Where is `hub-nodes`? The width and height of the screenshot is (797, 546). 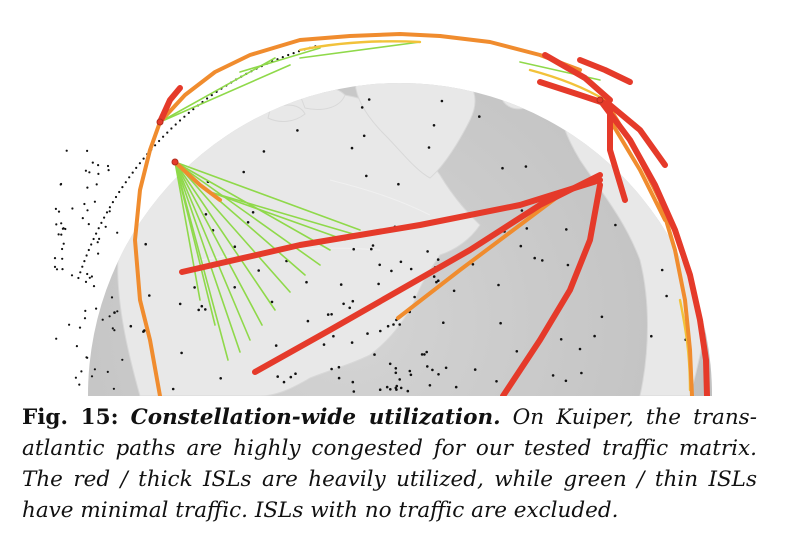
hub-nodes is located at coordinates (380, 131).